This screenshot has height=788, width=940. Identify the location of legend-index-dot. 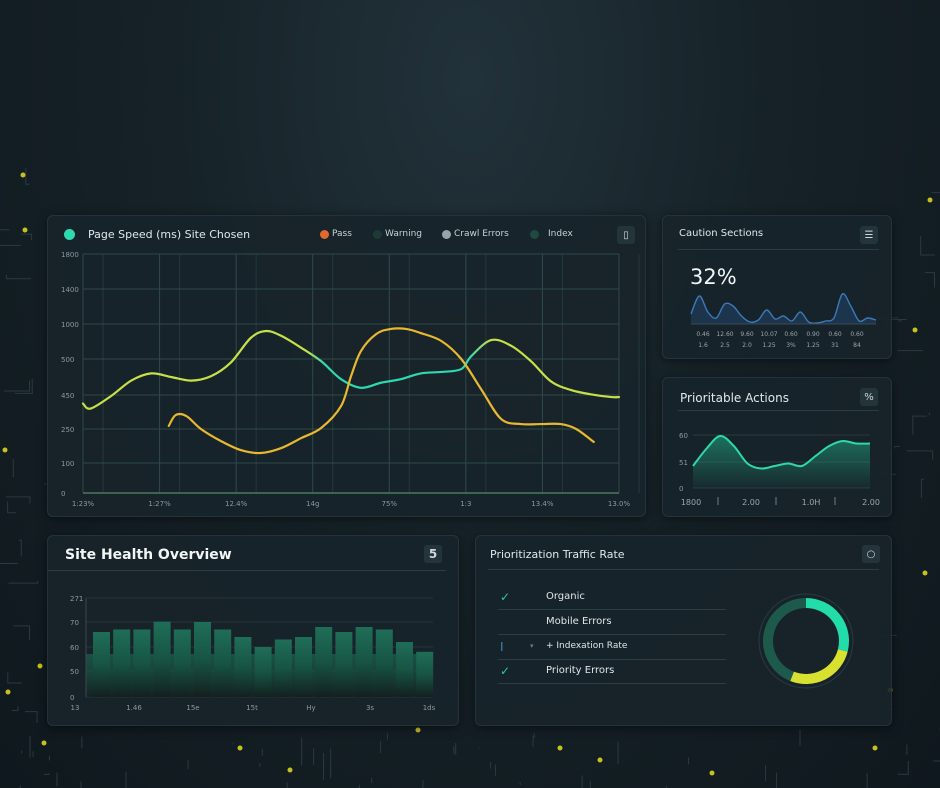
(534, 234).